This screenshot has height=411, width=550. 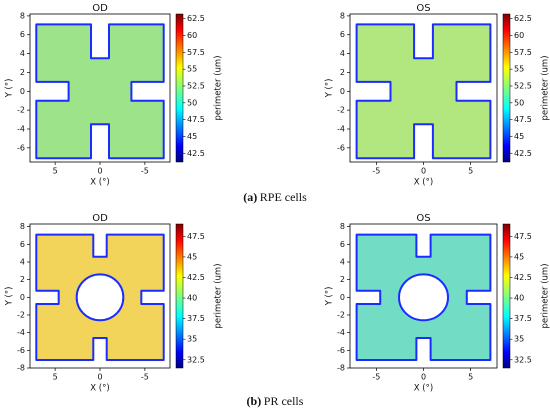 I want to click on caption-b: (b) PR cells, so click(x=275, y=401).